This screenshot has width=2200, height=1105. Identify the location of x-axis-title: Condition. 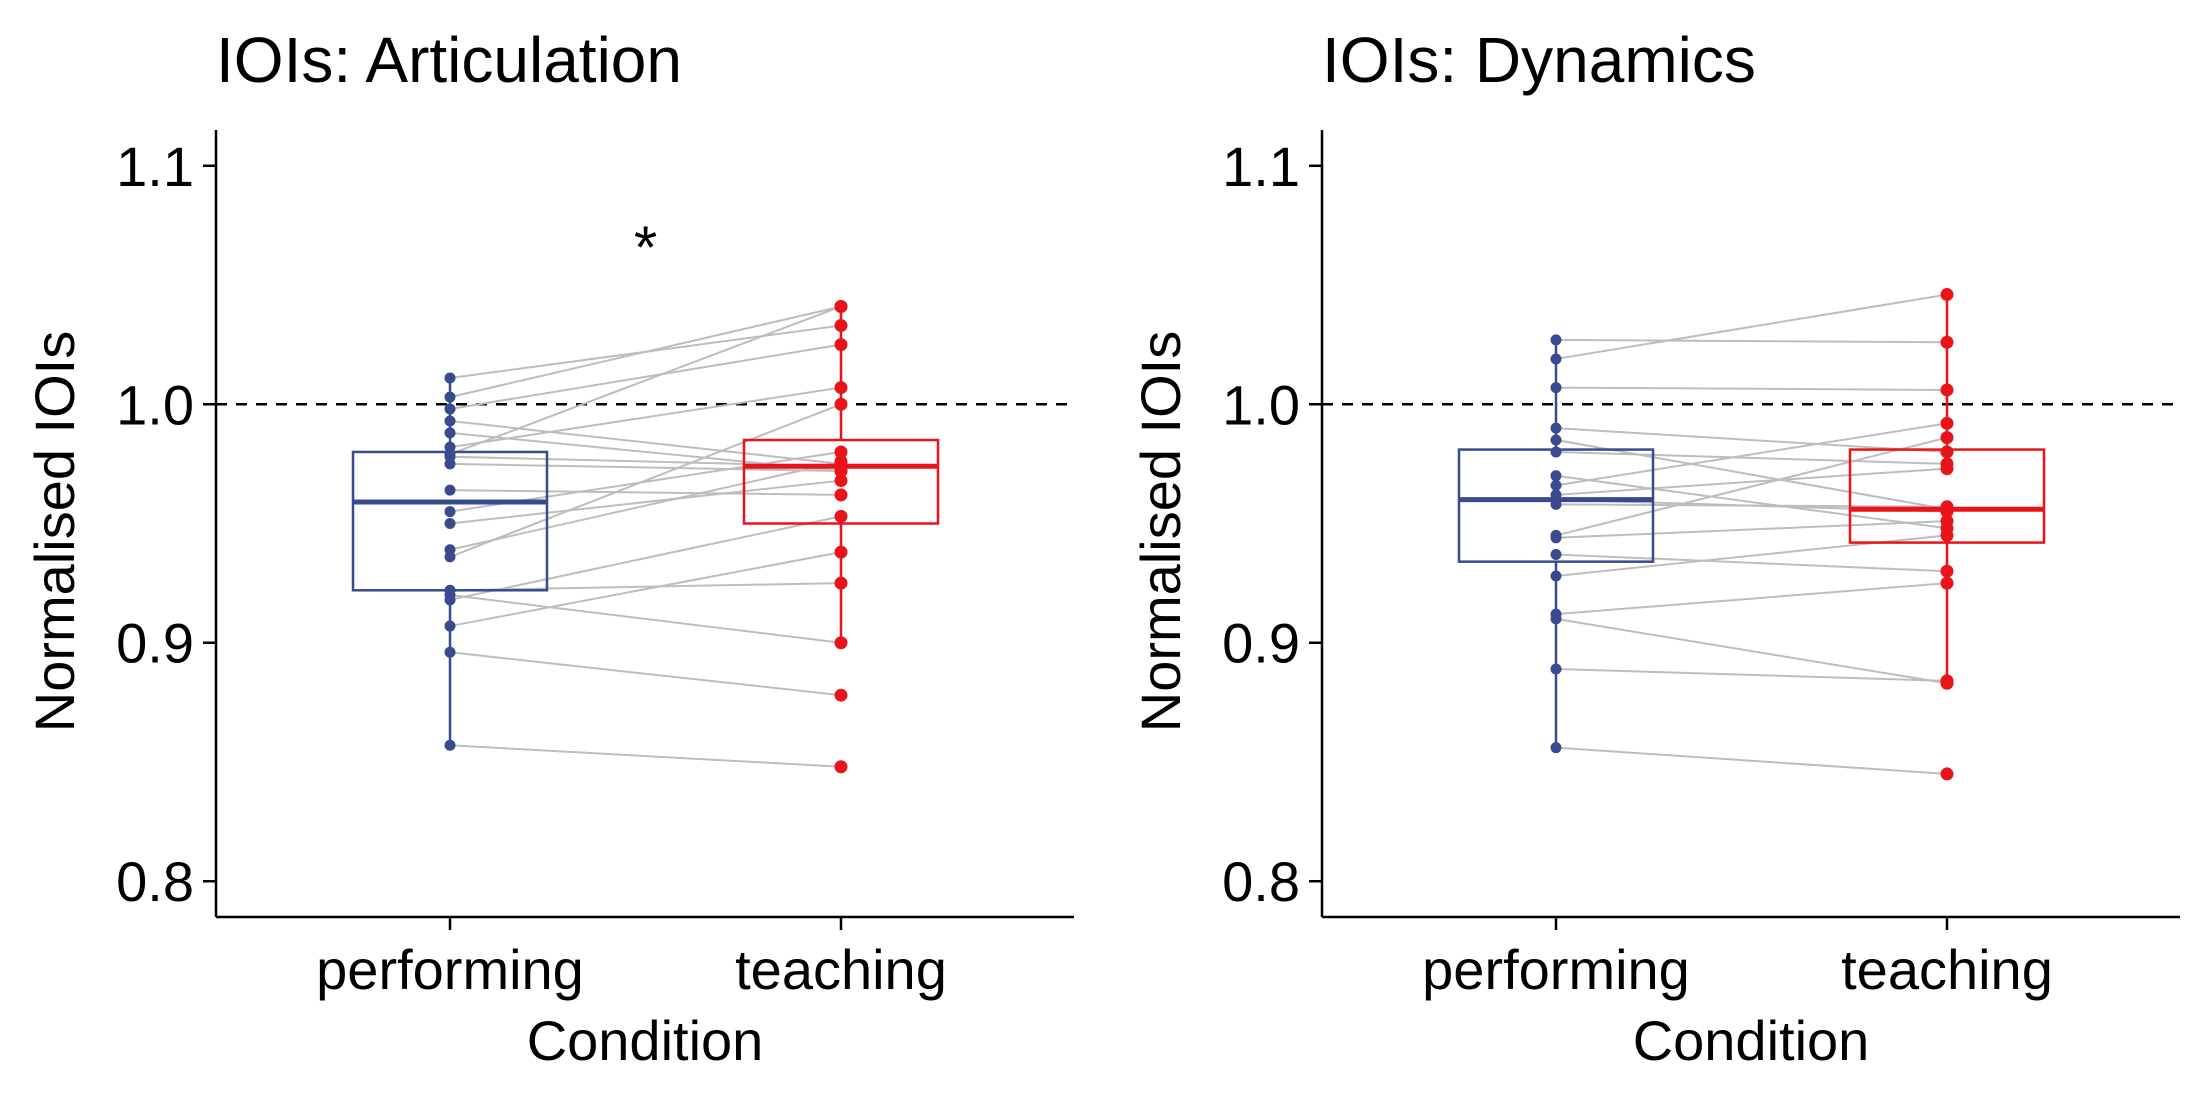
(1751, 1040).